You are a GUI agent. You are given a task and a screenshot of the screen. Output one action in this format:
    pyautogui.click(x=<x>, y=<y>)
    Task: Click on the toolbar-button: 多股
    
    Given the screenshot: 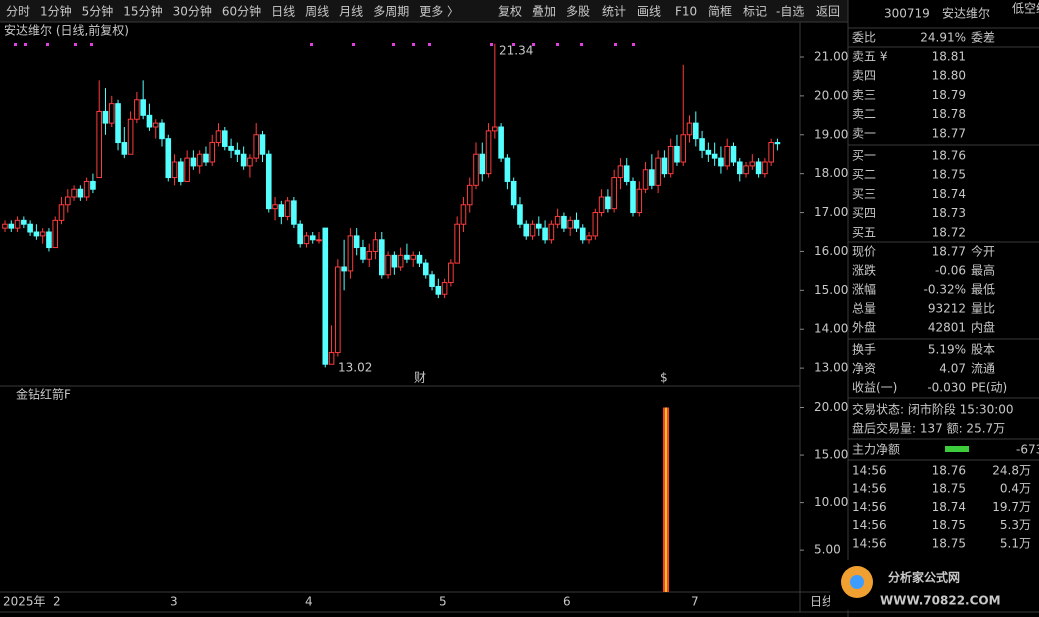 What is the action you would take?
    pyautogui.click(x=578, y=12)
    